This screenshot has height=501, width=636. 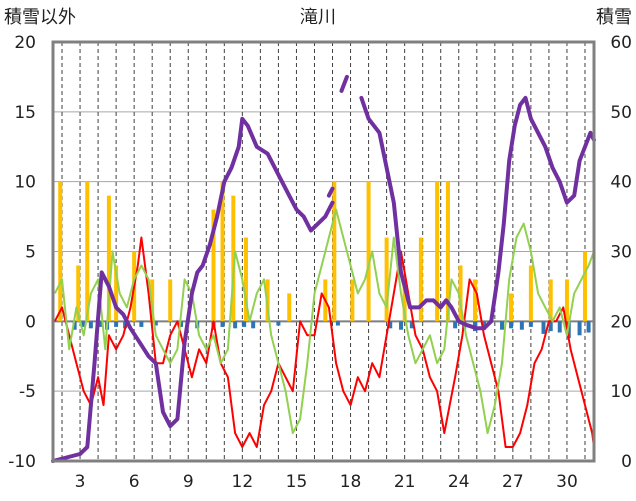 I want to click on chart-title: 滝川, so click(x=318, y=17).